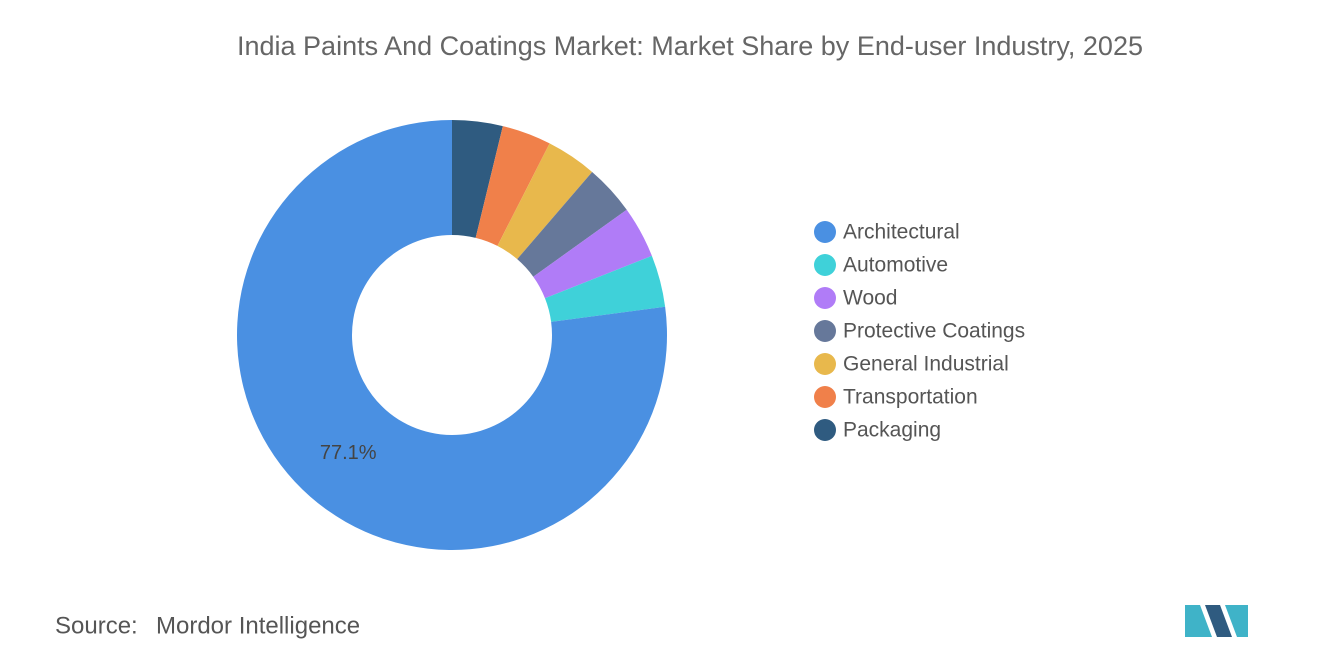  I want to click on logo, so click(1216, 621).